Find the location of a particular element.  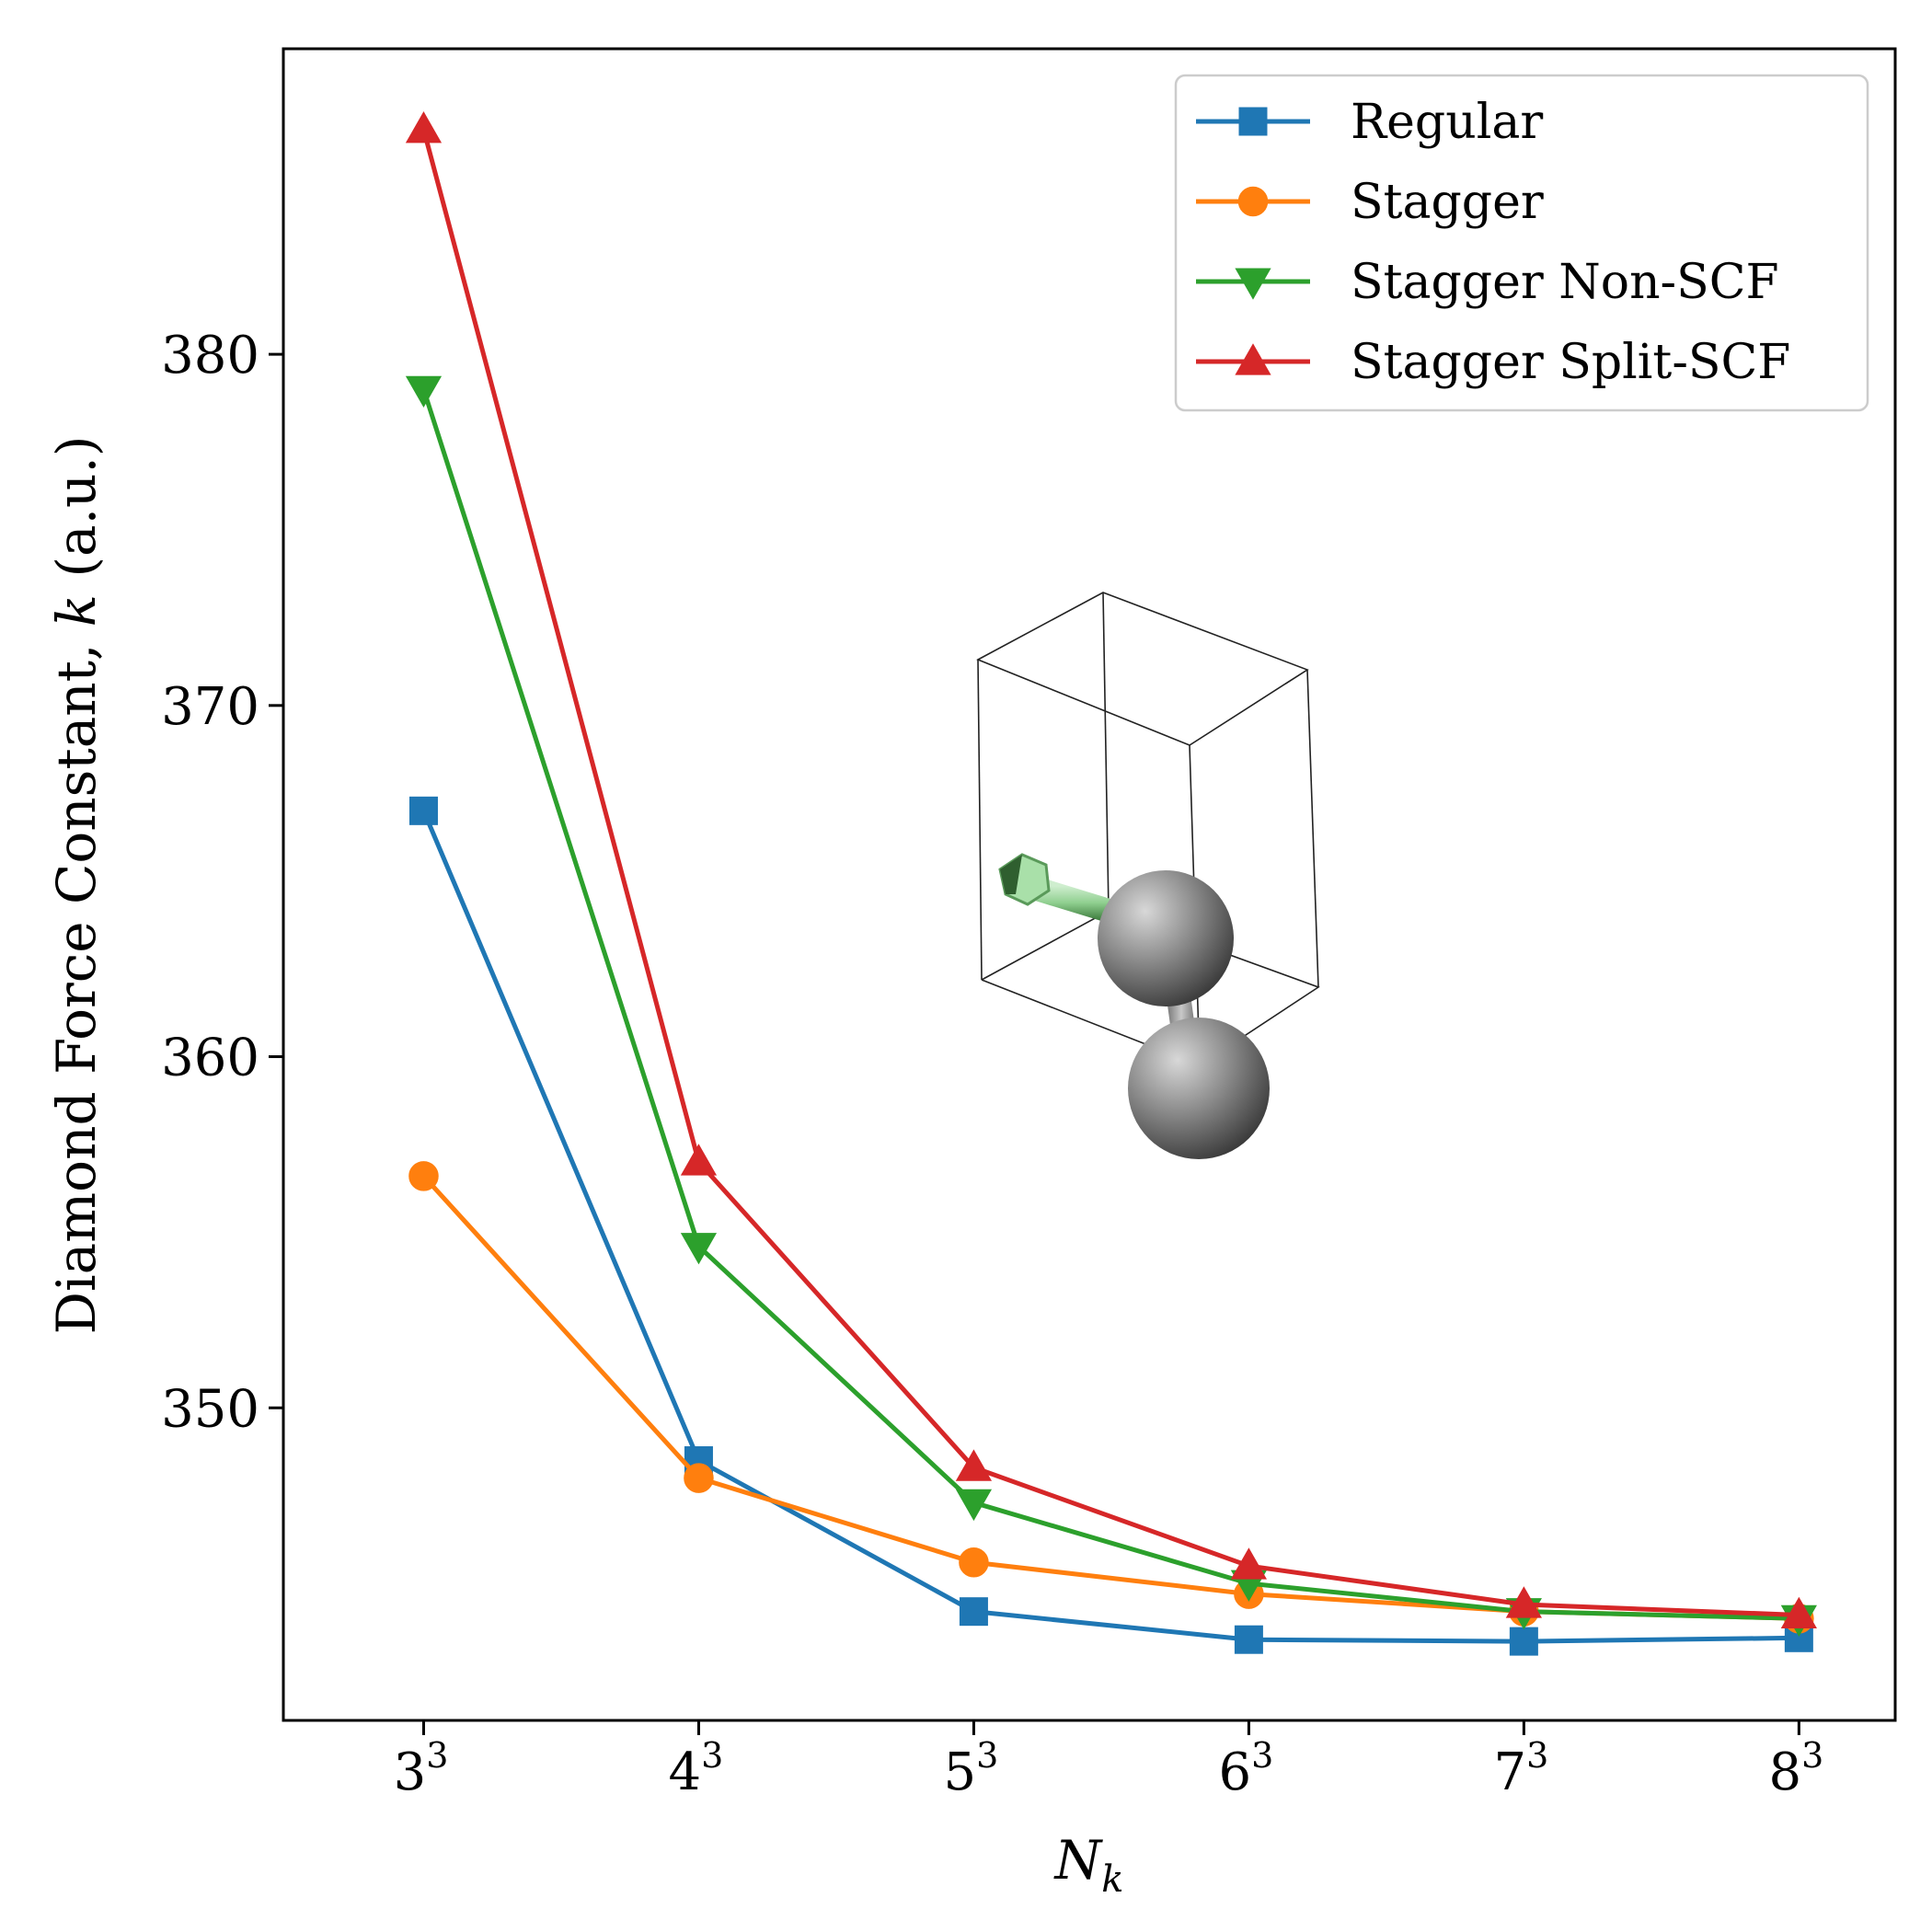

legend-entry: Stagger Split-SCF is located at coordinates (1493, 362).